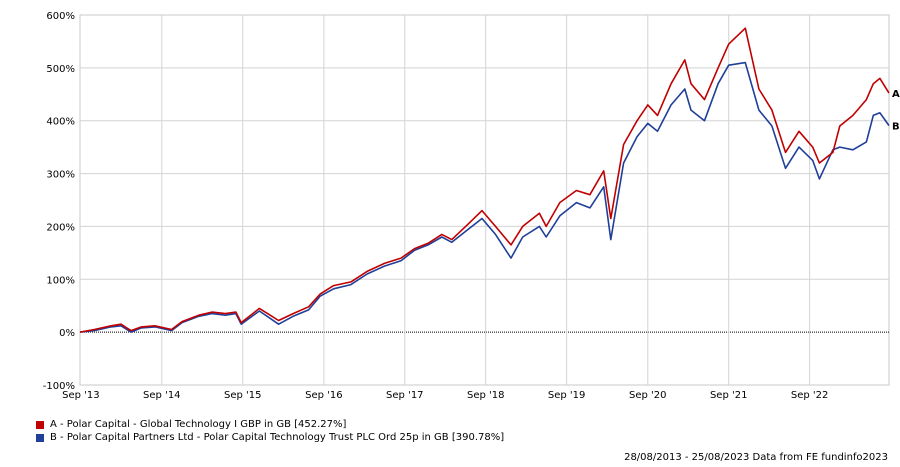 The image size is (900, 467). Describe the element at coordinates (567, 395) in the screenshot. I see `x-tick-label: Sep '19` at that location.